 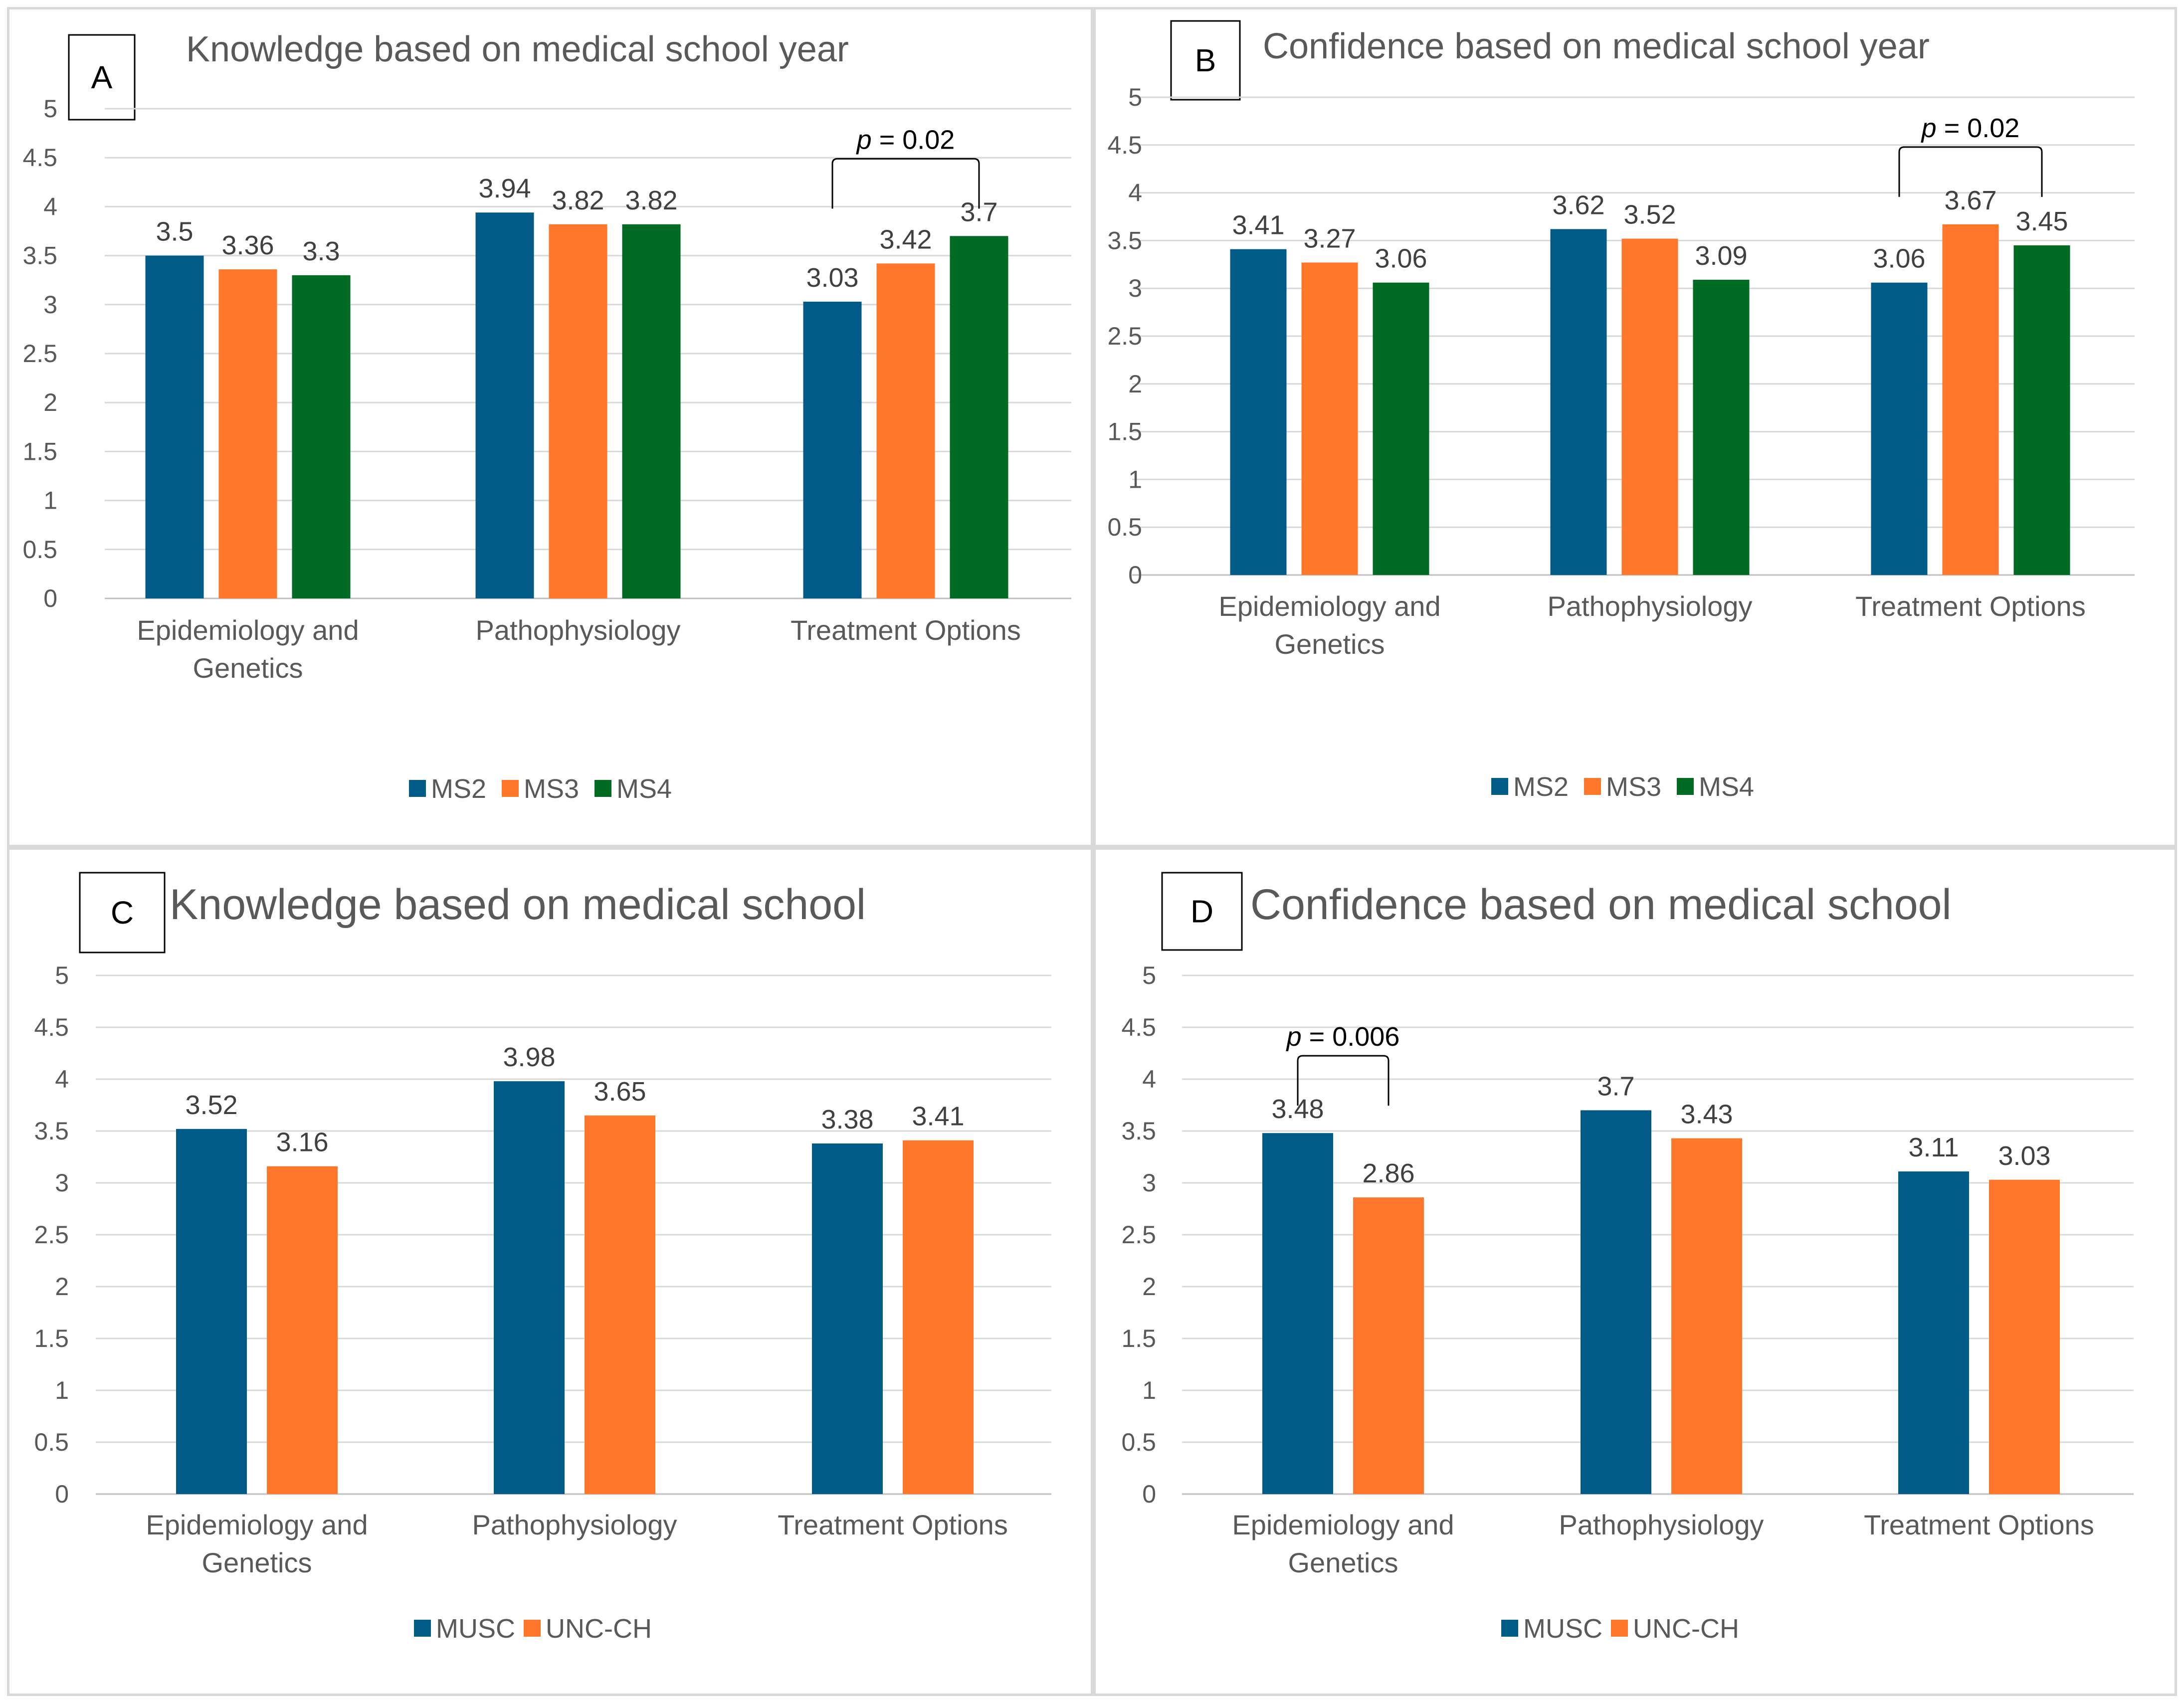 I want to click on legend-label: UNC-CH, so click(x=599, y=1629).